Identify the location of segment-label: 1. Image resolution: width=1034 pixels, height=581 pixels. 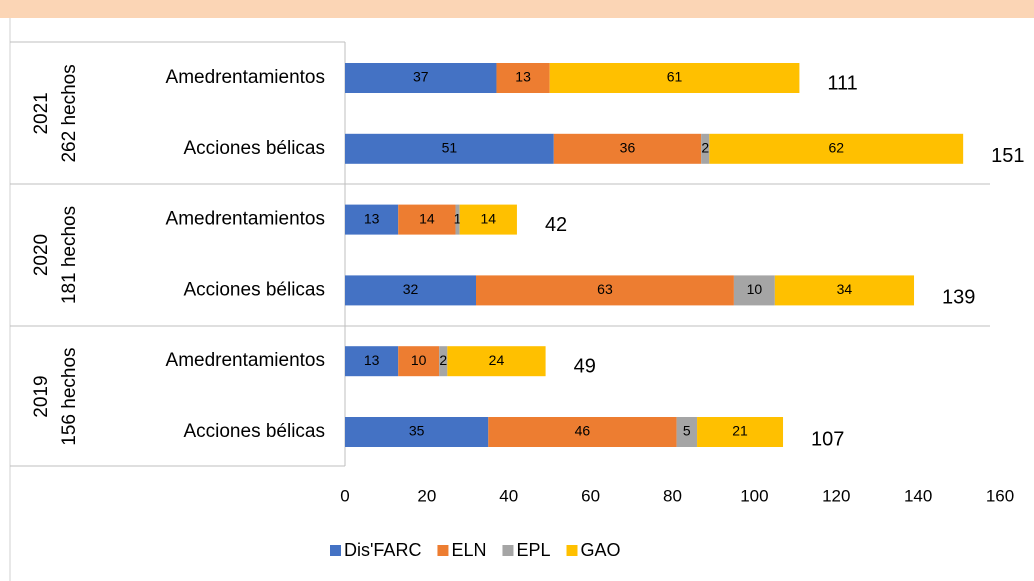
(458, 218).